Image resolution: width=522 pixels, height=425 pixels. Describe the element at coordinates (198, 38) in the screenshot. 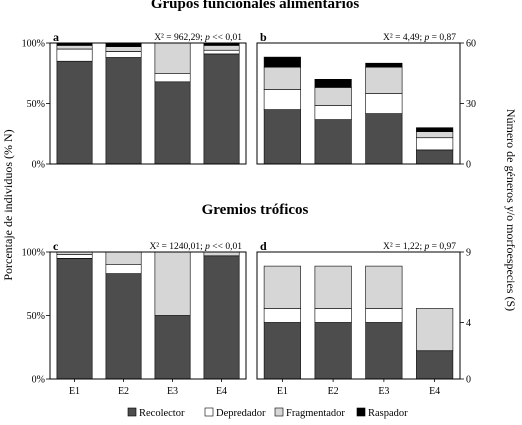

I see `chi-square-statistic: X² = 962,29; p << 0,01` at that location.